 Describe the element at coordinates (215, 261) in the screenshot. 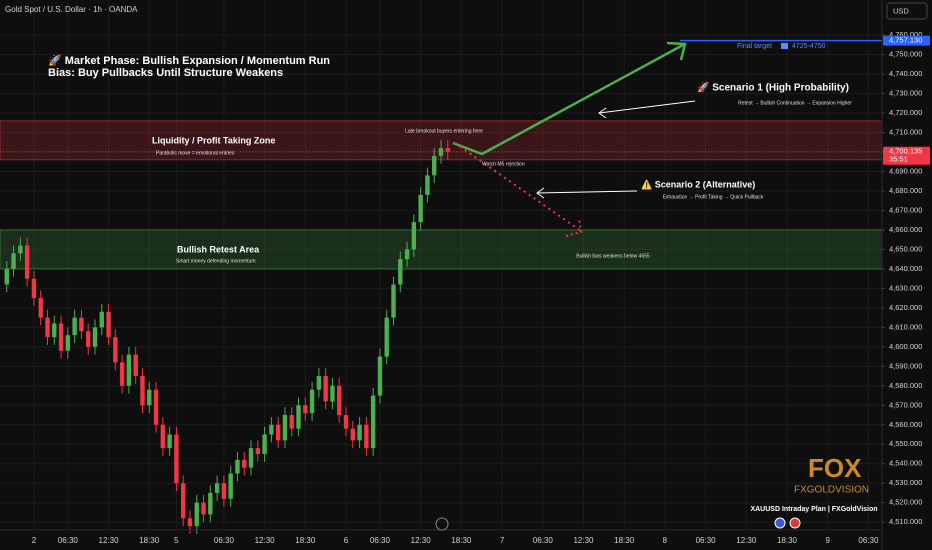

I see `zone-sublabel: Smart money defending momentum` at that location.